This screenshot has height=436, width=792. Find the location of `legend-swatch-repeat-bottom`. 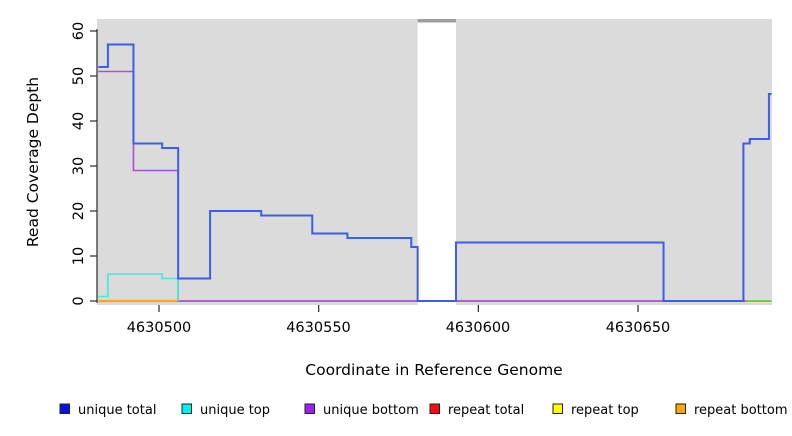

legend-swatch-repeat-bottom is located at coordinates (680, 408).